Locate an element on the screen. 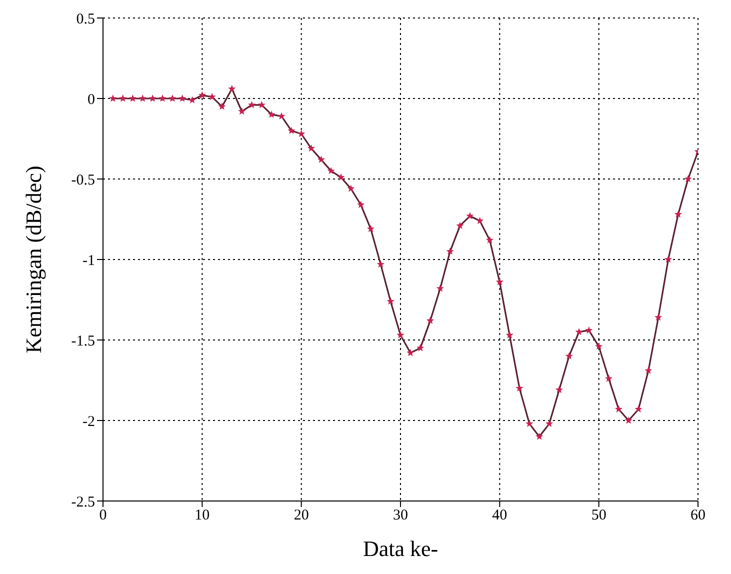 This screenshot has width=731, height=574. x-tick-label: 30 is located at coordinates (400, 516).